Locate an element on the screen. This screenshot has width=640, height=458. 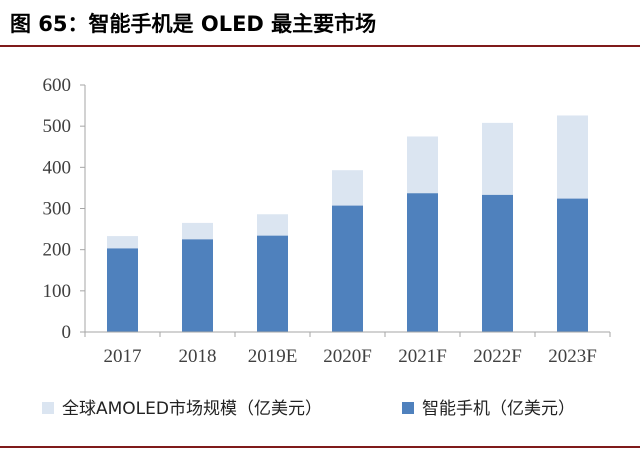
legend: 全球AMOLED市场规模（亿美元） 智能手机（亿美元） is located at coordinates (308, 409).